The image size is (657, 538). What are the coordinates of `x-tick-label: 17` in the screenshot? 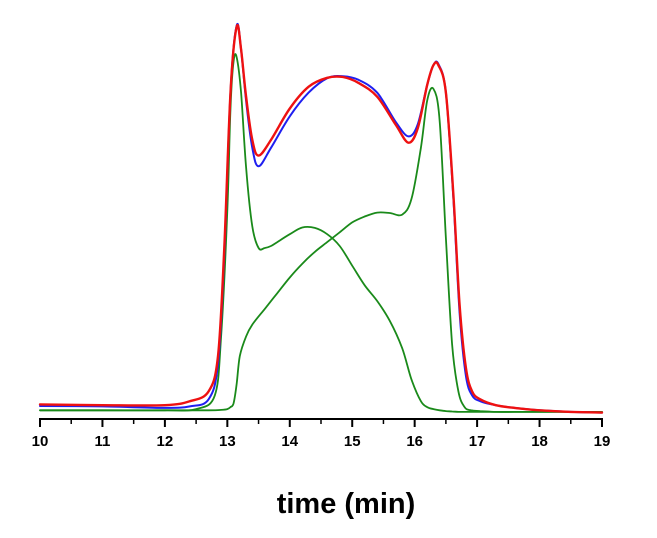 It's located at (477, 441).